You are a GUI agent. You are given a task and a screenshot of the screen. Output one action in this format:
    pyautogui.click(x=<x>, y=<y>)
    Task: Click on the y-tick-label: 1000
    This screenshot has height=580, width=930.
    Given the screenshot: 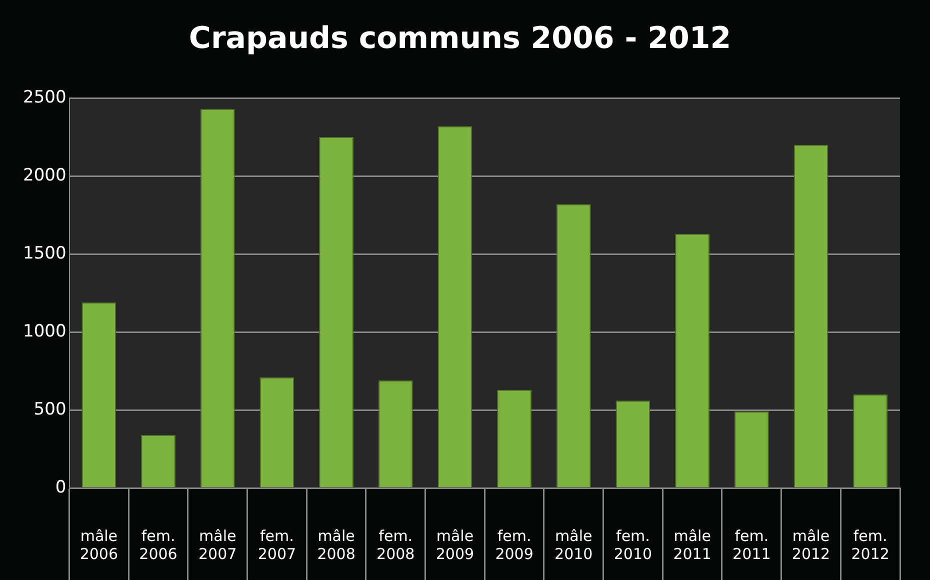 What is the action you would take?
    pyautogui.click(x=44, y=331)
    